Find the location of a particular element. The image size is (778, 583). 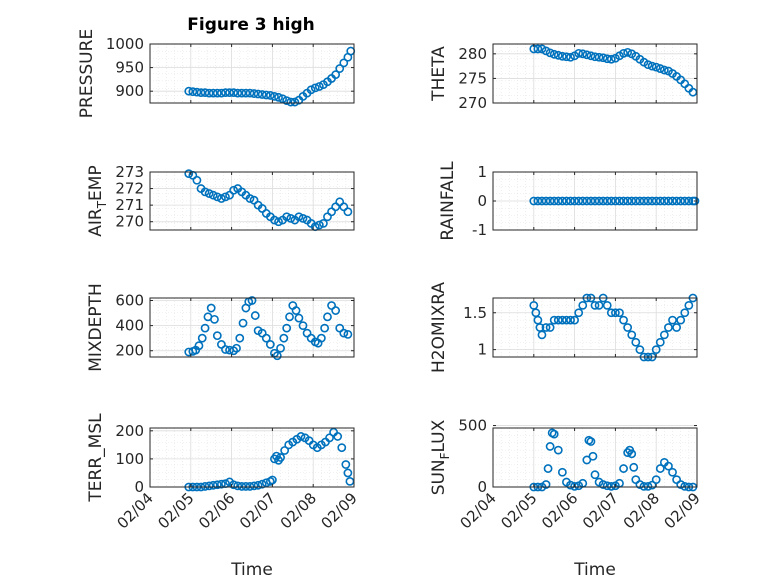

panel-1: 900 950 1000 PRESSURE is located at coordinates (216, 73).